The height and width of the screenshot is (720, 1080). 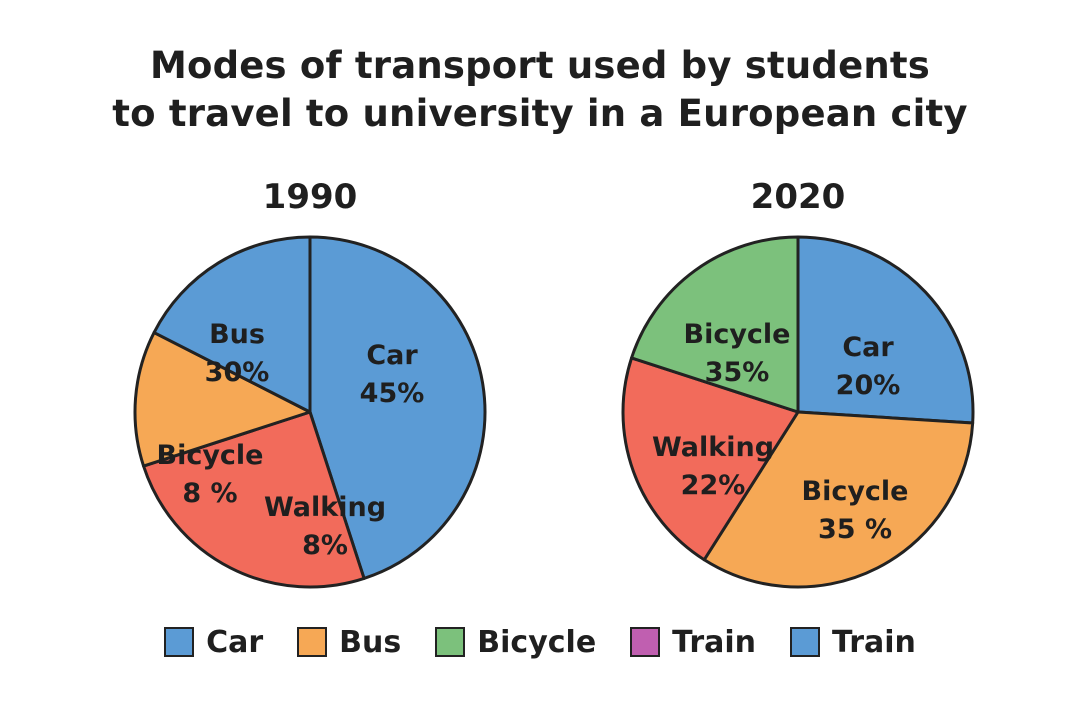 What do you see at coordinates (450, 642) in the screenshot?
I see `legend-swatch-bicycle` at bounding box center [450, 642].